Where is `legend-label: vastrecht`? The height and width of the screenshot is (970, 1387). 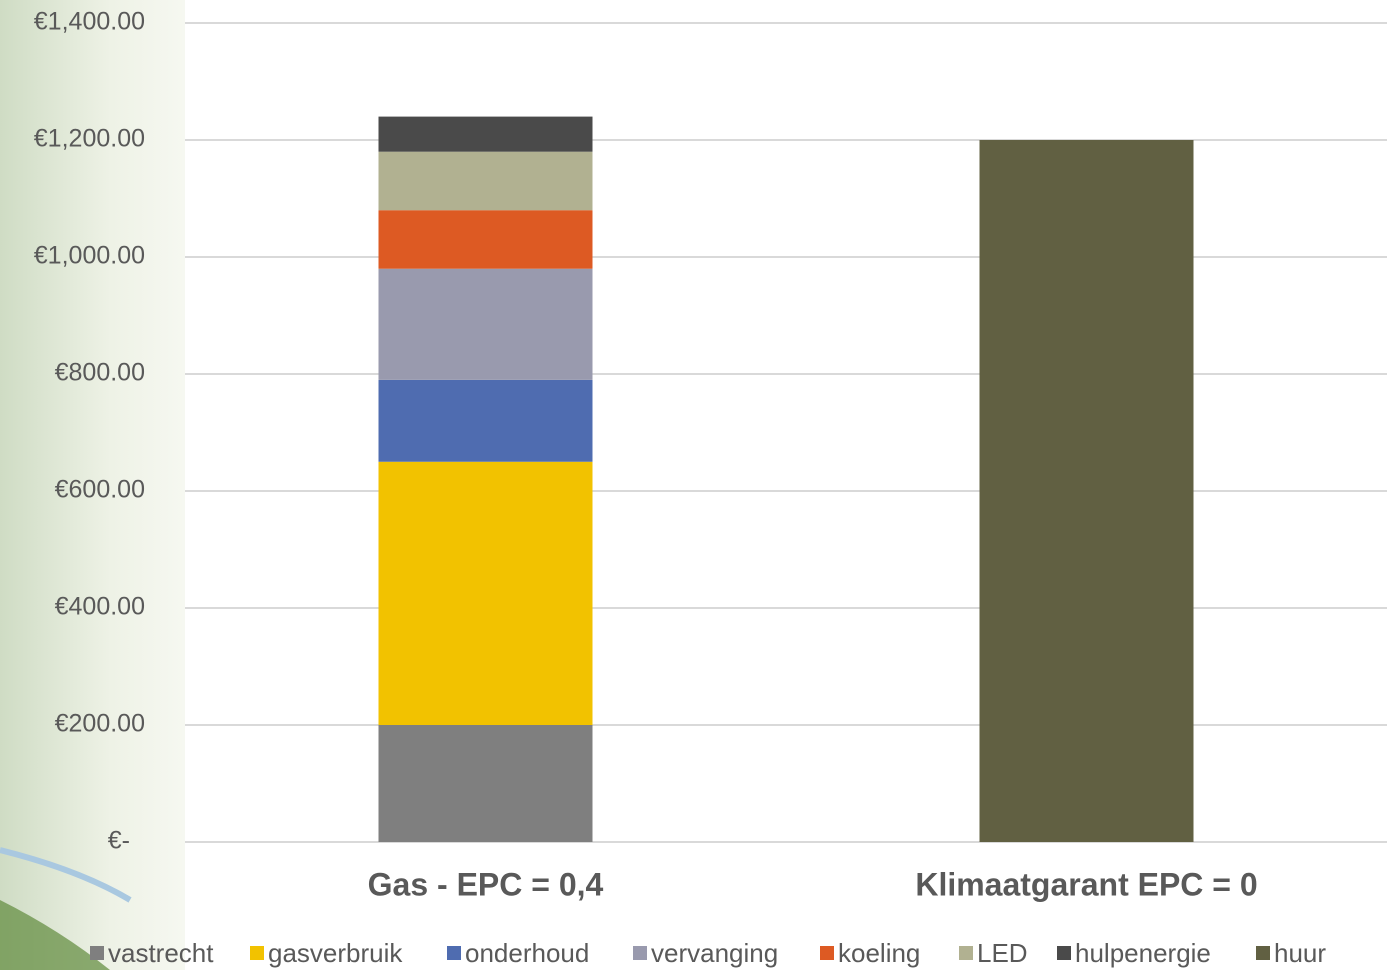
legend-label: vastrecht is located at coordinates (161, 953).